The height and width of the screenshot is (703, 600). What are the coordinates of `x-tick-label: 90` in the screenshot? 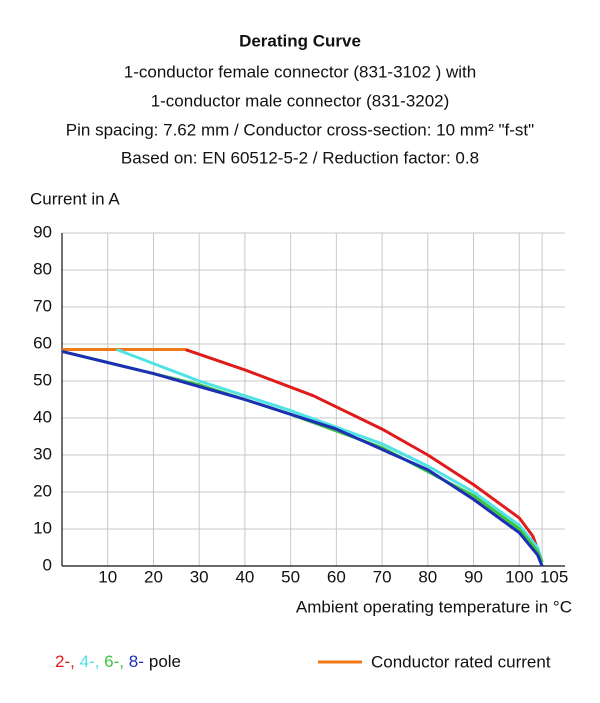 It's located at (473, 576).